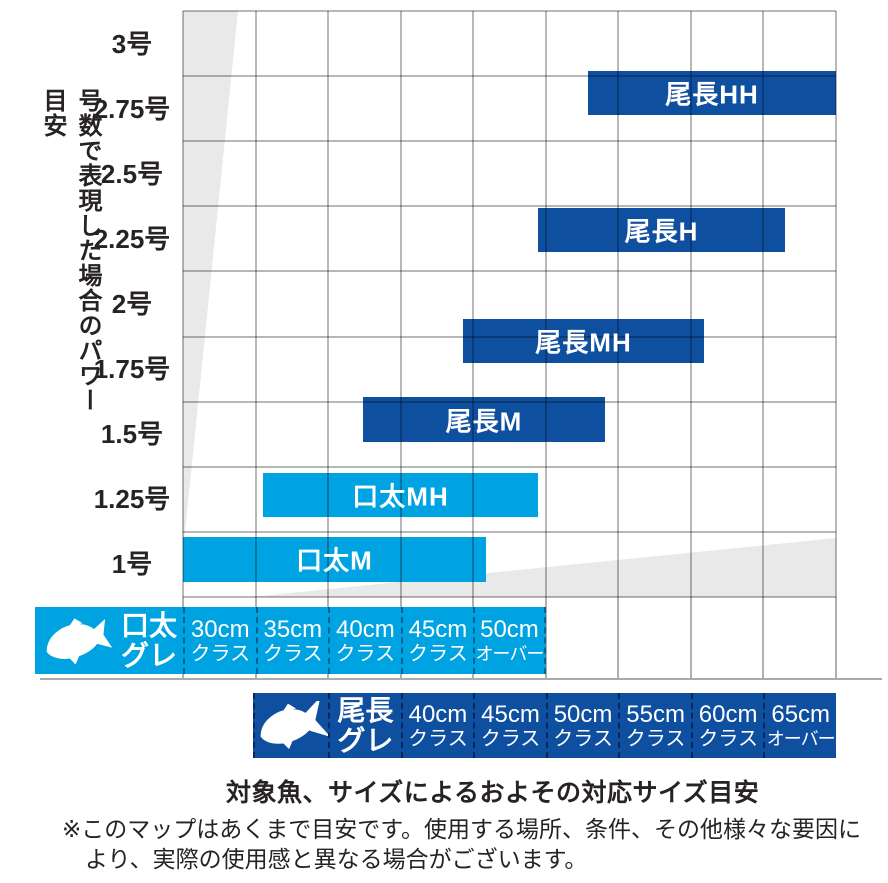  I want to click on y-axis-label: 3号, so click(132, 43).